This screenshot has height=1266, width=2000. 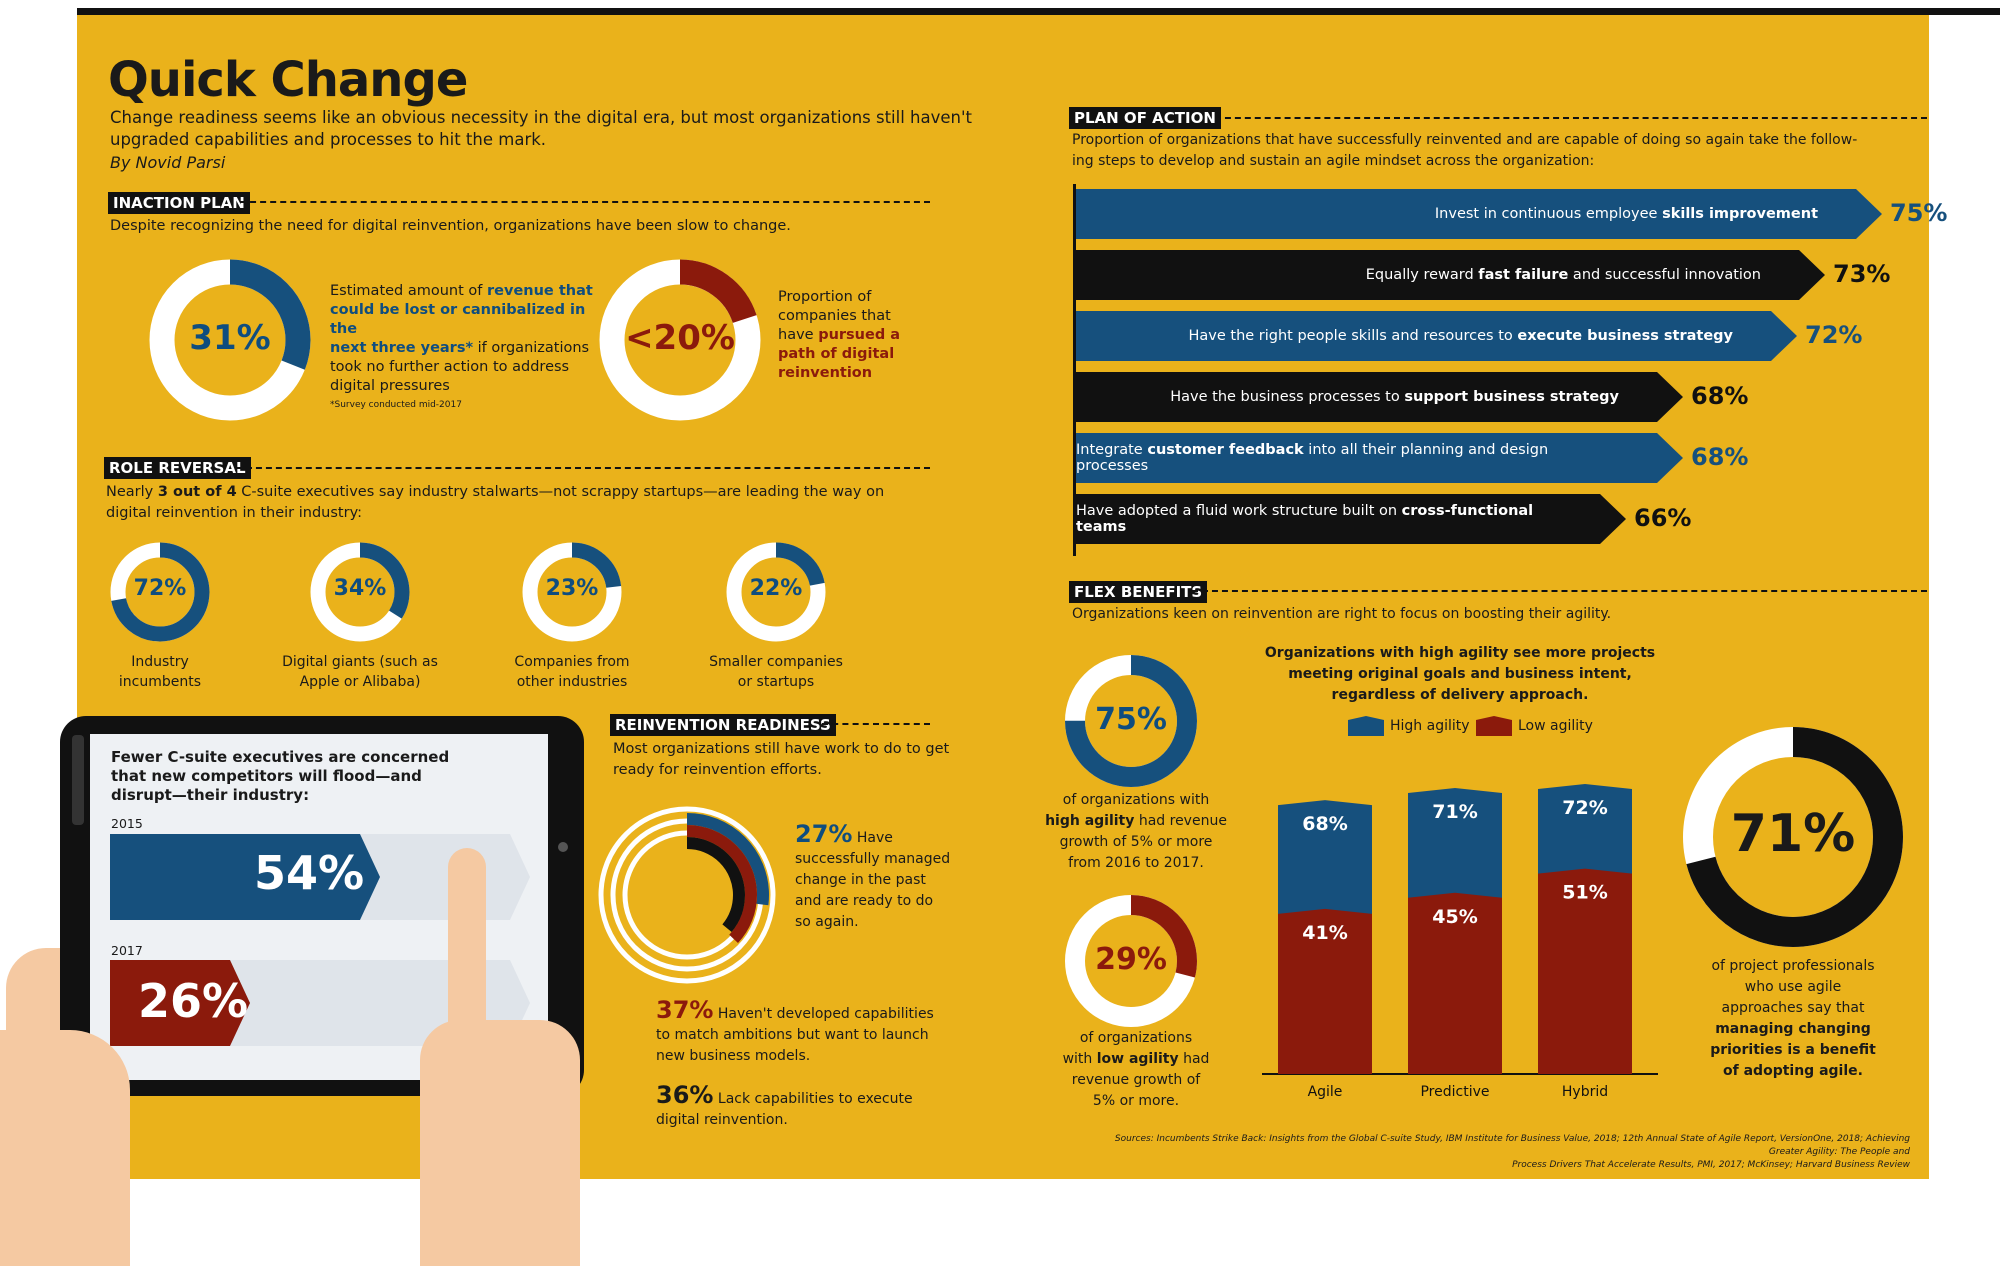 I want to click on text-segment: new business models., so click(x=733, y=1056).